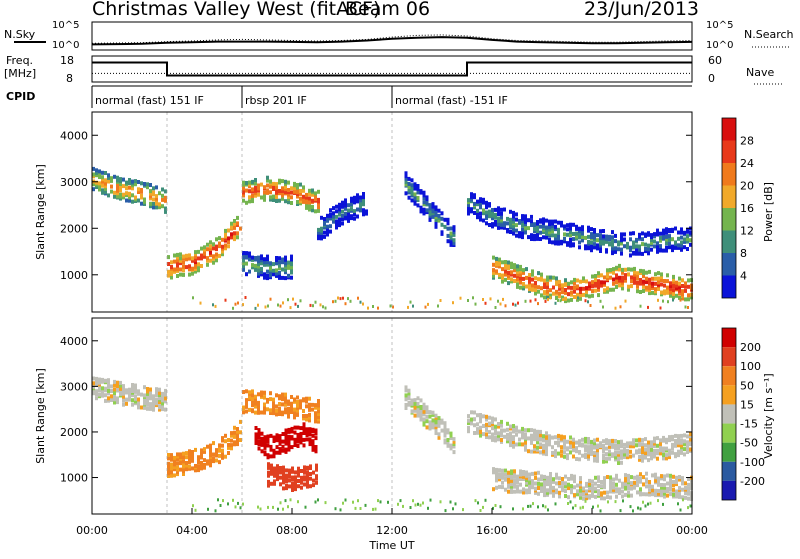 This screenshot has width=800, height=559. I want to click on xtick-label-1: 04:00, so click(192, 530).